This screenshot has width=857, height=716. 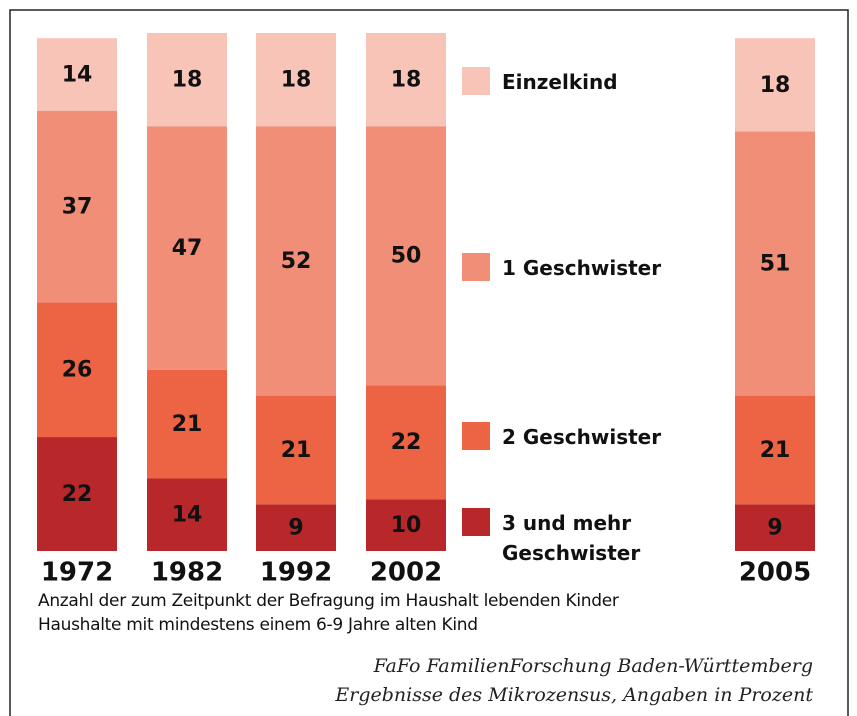 I want to click on data-label: 50, so click(x=406, y=256).